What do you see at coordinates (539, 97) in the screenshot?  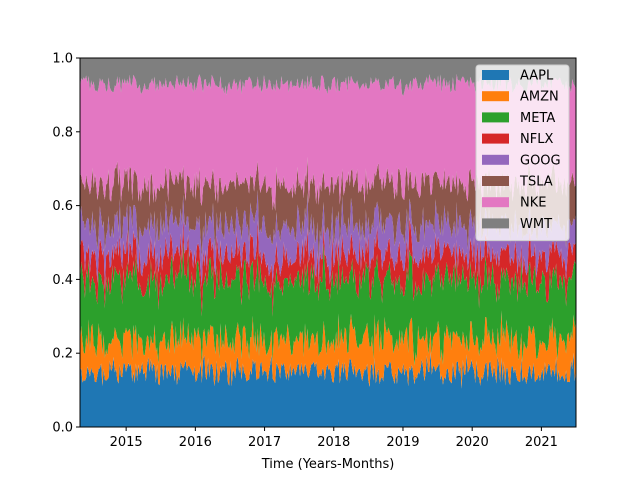 I see `legend-label-amzn: AMZN` at bounding box center [539, 97].